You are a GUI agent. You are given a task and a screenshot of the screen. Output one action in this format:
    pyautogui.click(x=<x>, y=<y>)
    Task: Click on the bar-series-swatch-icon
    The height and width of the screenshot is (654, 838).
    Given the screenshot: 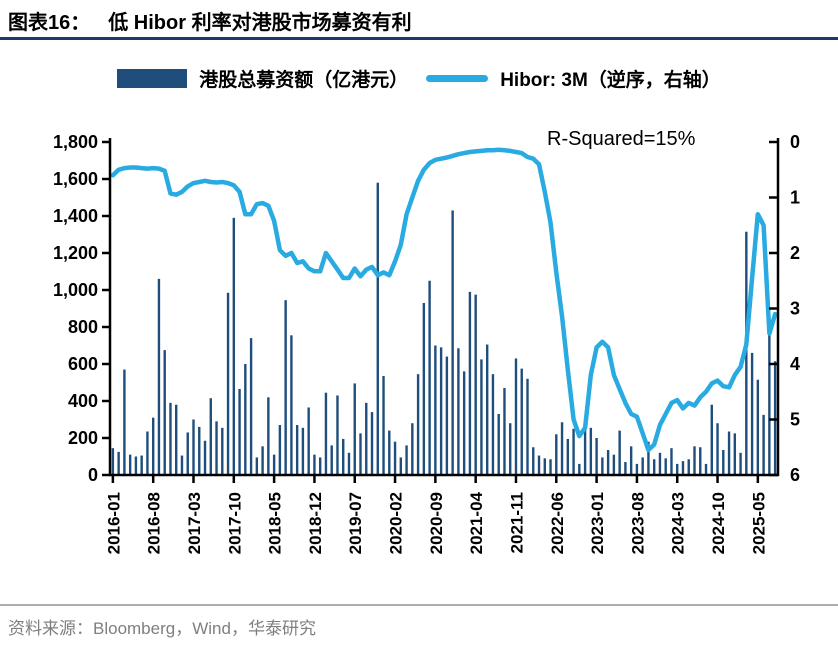 What is the action you would take?
    pyautogui.click(x=152, y=78)
    